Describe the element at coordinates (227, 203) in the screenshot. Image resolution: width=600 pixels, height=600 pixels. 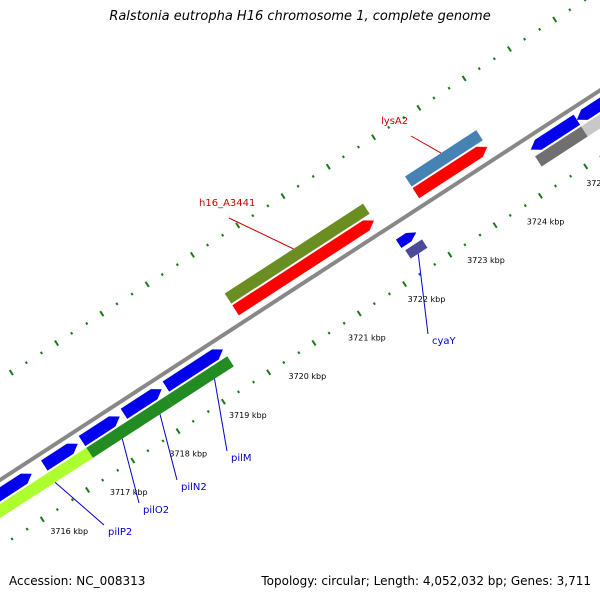
I see `gene-label: h16_A3441` at that location.